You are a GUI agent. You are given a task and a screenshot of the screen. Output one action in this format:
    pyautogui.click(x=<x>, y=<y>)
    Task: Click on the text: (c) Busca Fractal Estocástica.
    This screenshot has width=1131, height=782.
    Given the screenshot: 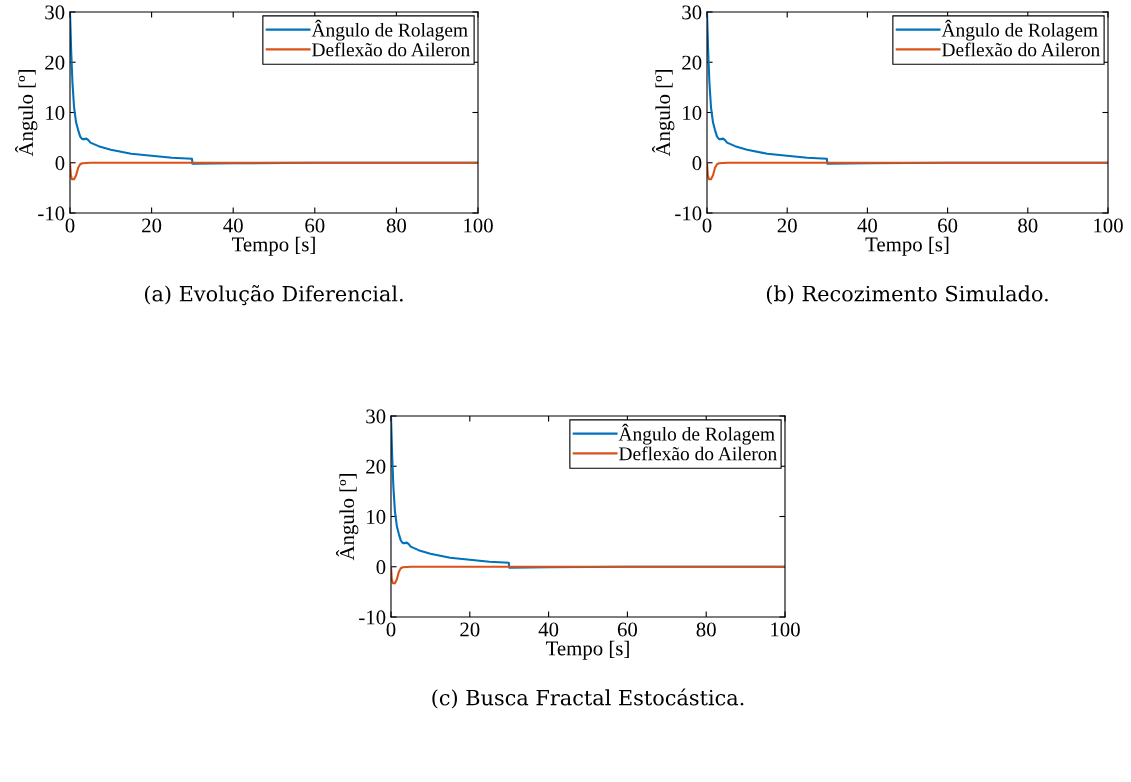 What is the action you would take?
    pyautogui.click(x=588, y=698)
    